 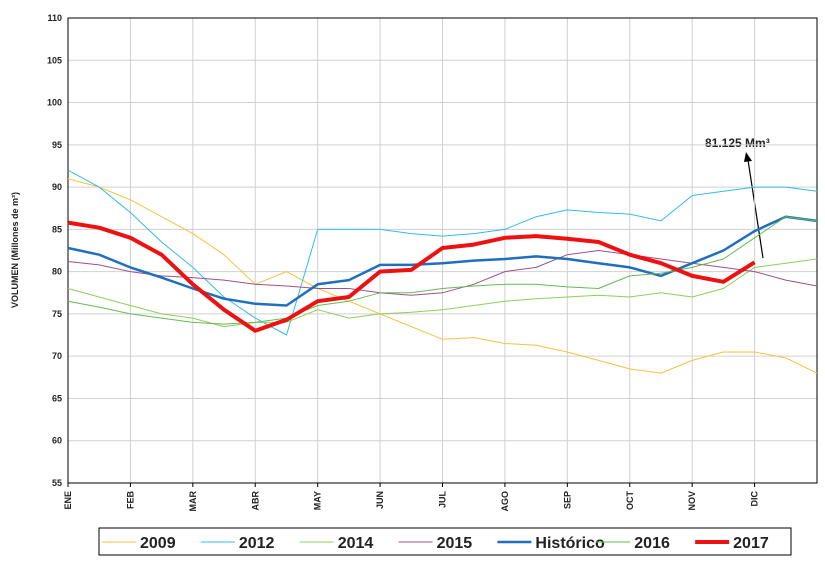 I want to click on x-tick-label: SEP, so click(x=567, y=500).